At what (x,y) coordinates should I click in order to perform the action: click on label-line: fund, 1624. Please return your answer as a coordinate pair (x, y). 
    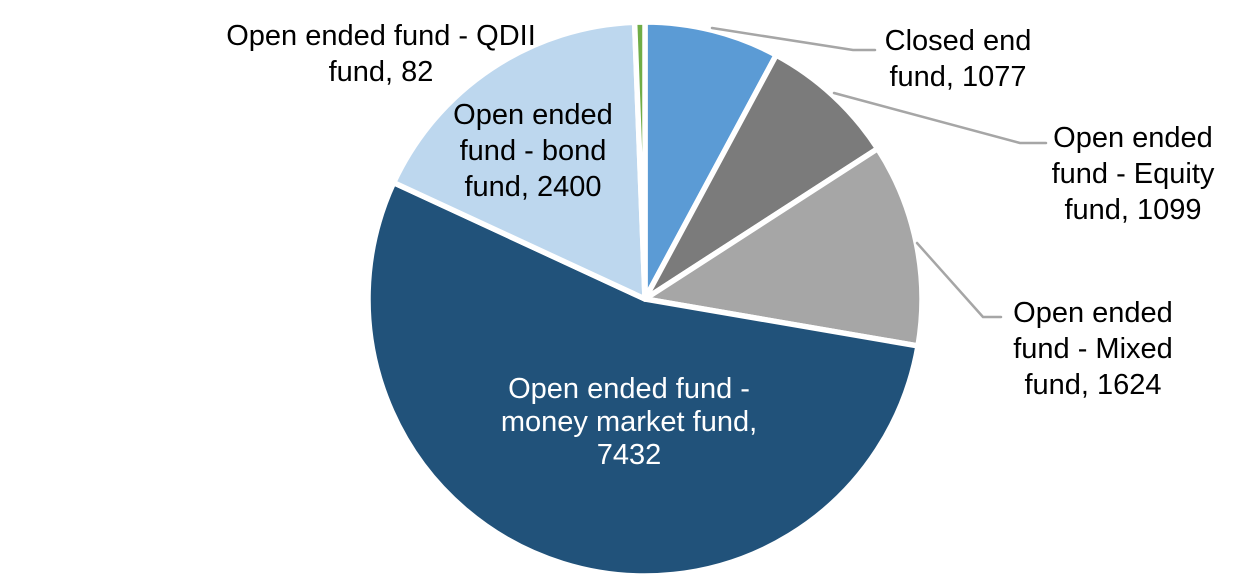
    Looking at the image, I should click on (1093, 385).